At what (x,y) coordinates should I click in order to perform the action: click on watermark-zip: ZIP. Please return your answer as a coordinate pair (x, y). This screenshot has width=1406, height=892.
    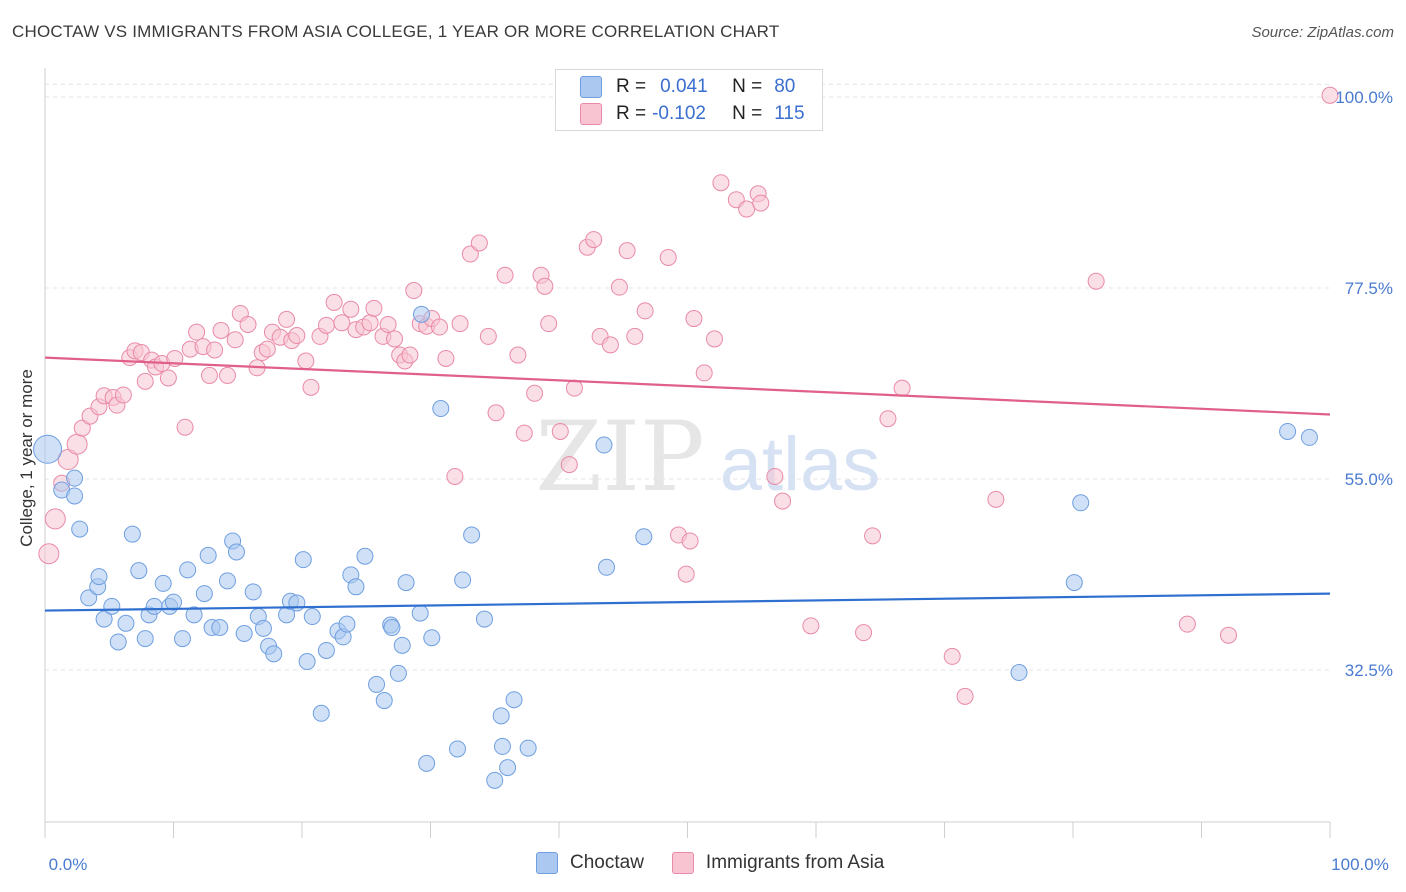
    Looking at the image, I should click on (619, 457).